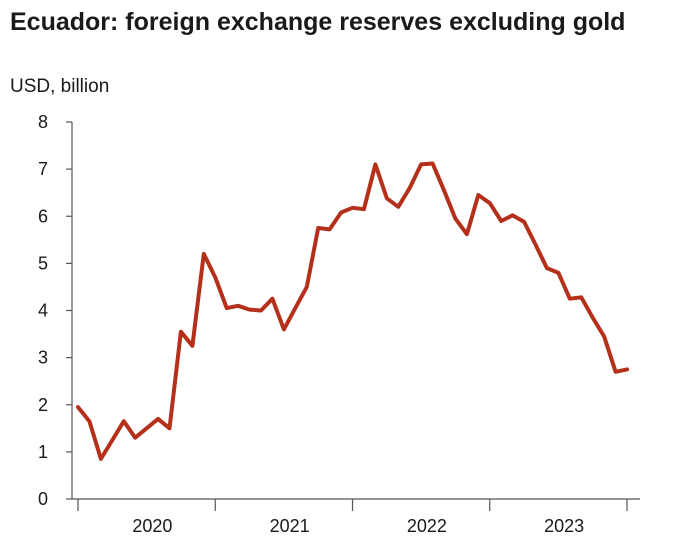  I want to click on y-tick-label: 7, so click(43, 169).